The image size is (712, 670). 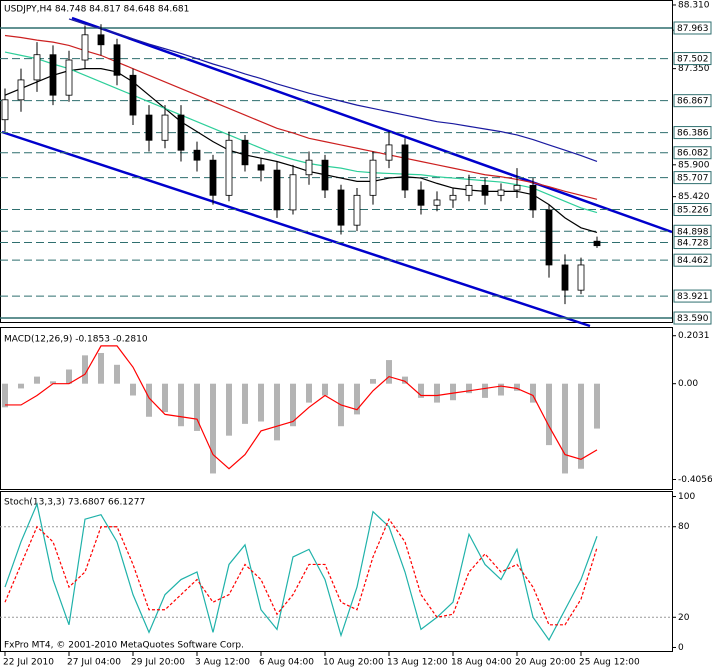 What do you see at coordinates (684, 527) in the screenshot?
I see `y-tick-label: 80` at bounding box center [684, 527].